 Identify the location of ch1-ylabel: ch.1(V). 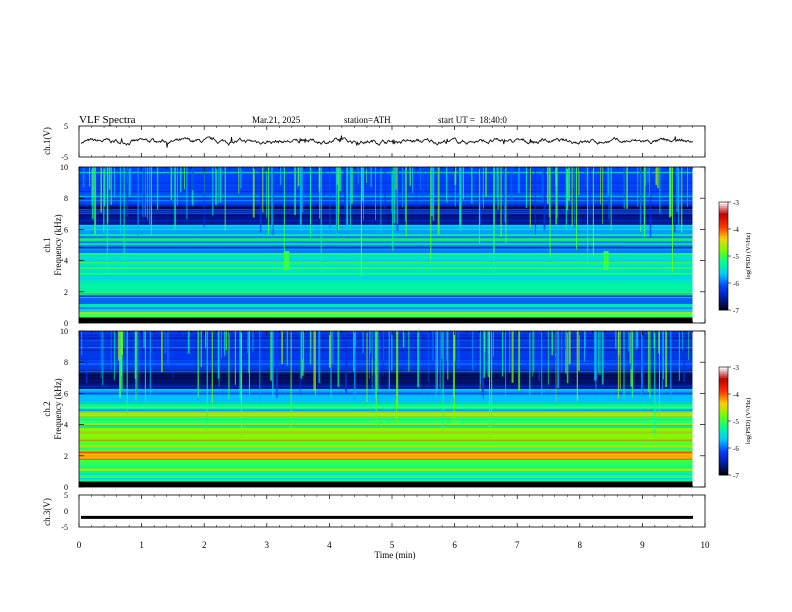
(47, 141).